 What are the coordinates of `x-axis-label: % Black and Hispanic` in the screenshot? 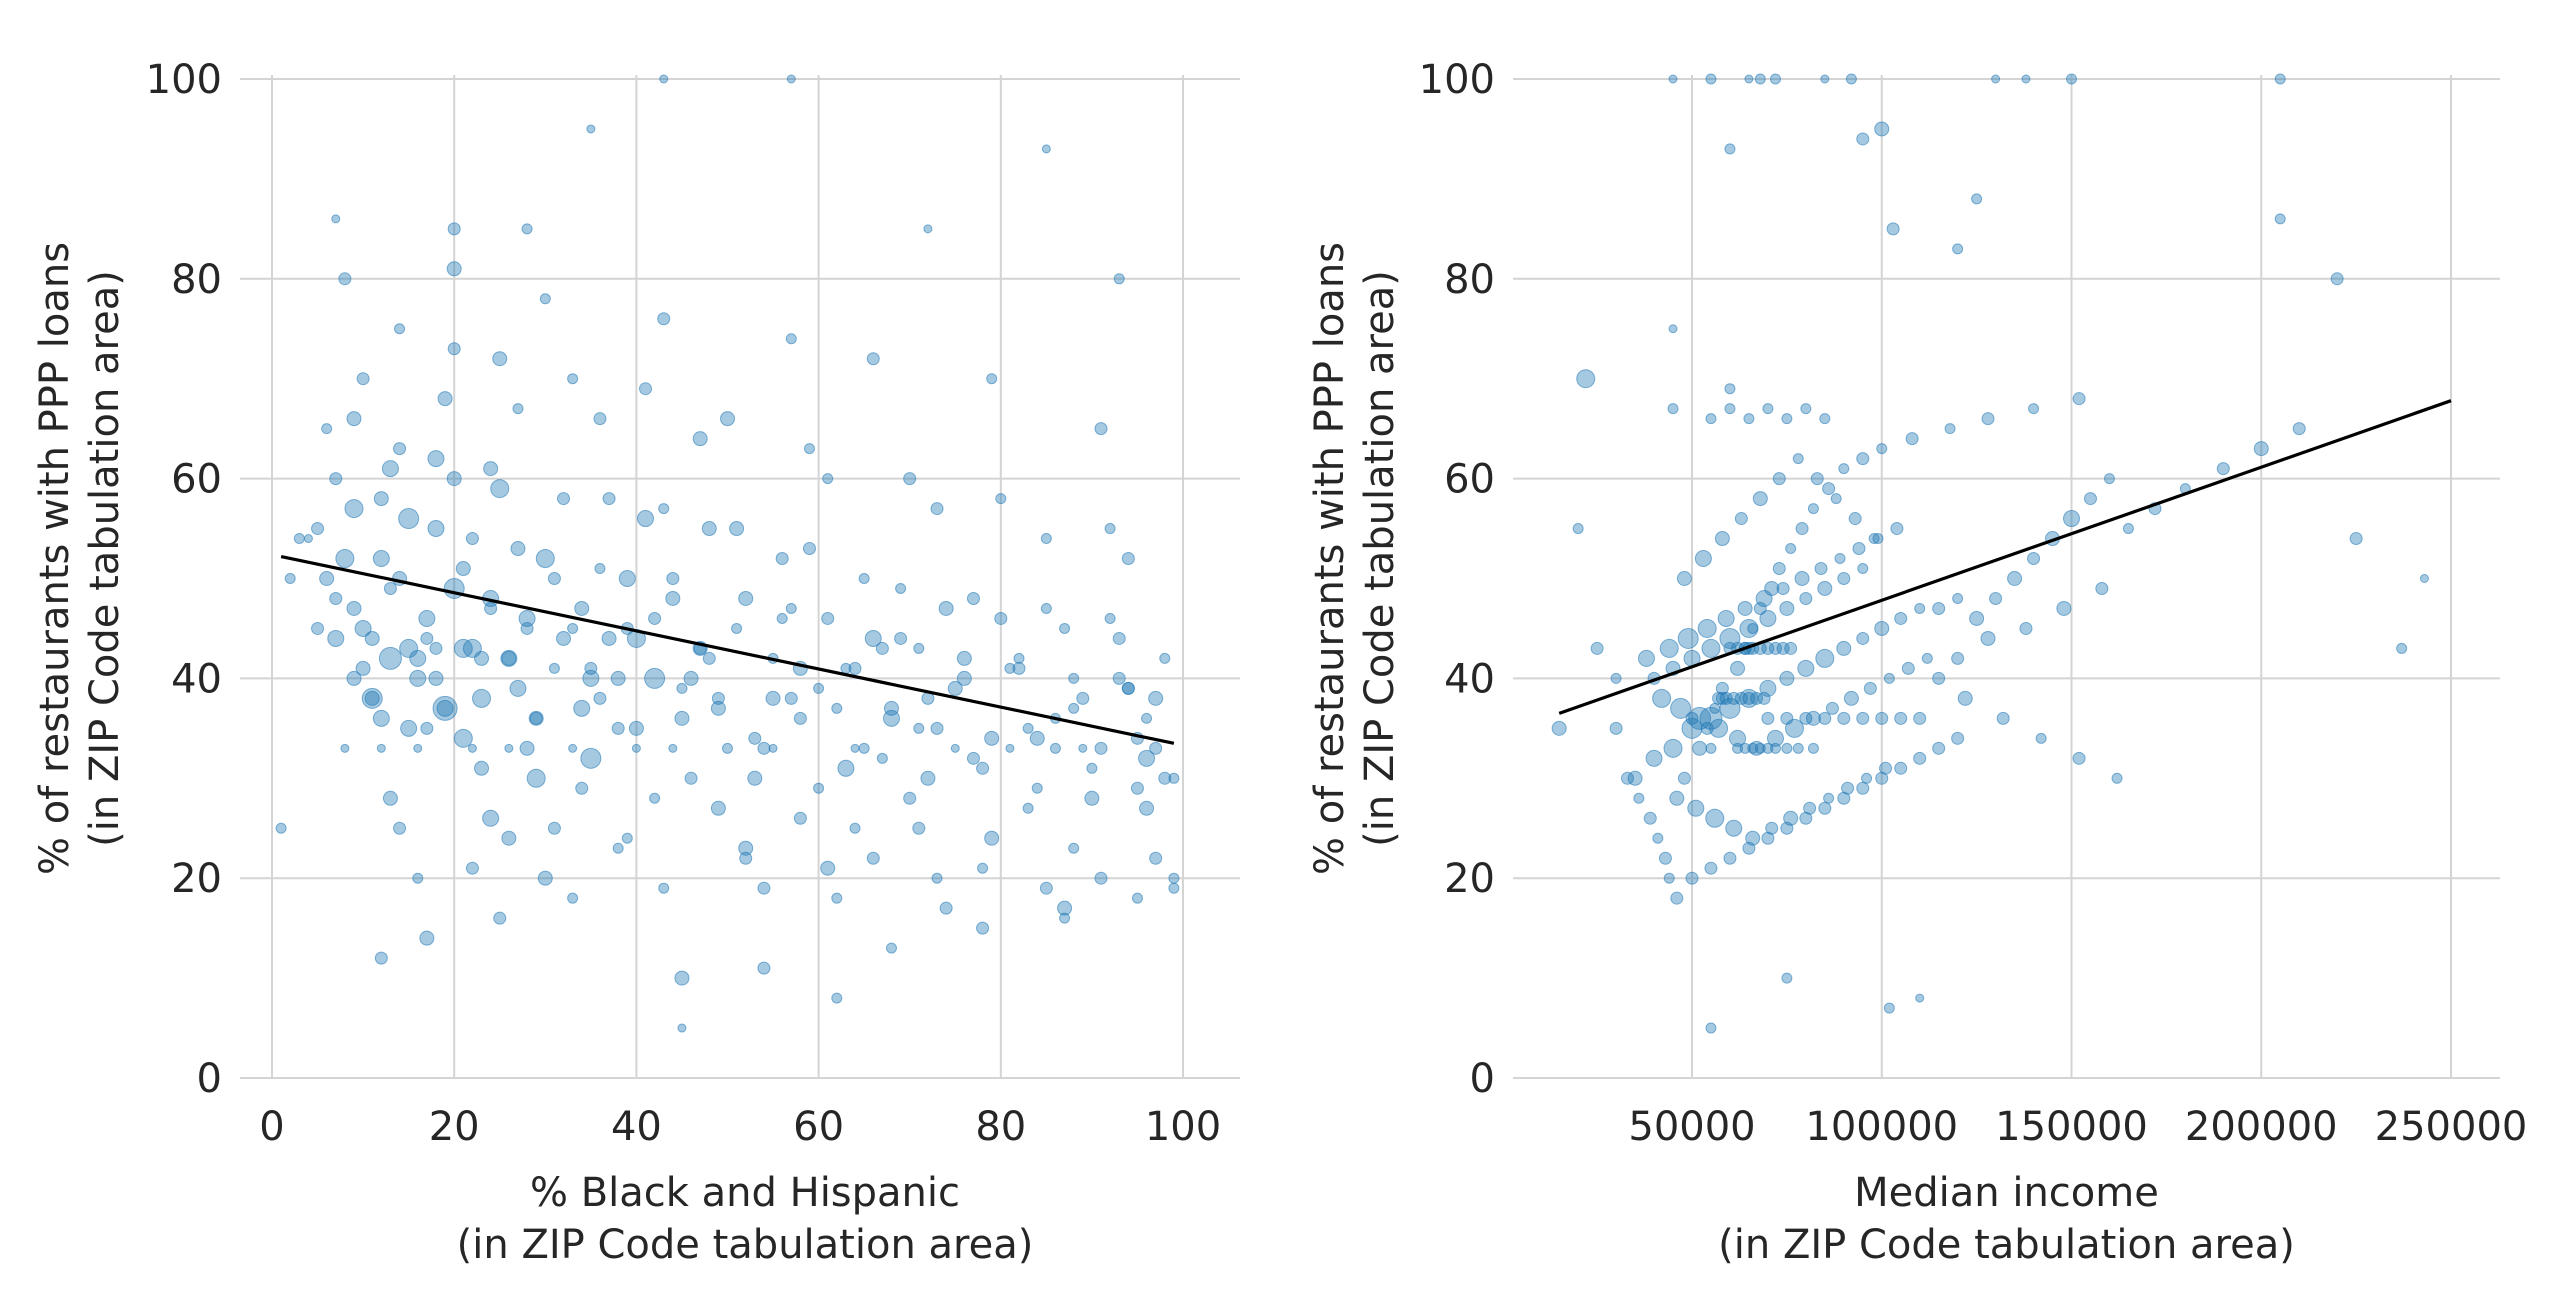 It's located at (745, 1193).